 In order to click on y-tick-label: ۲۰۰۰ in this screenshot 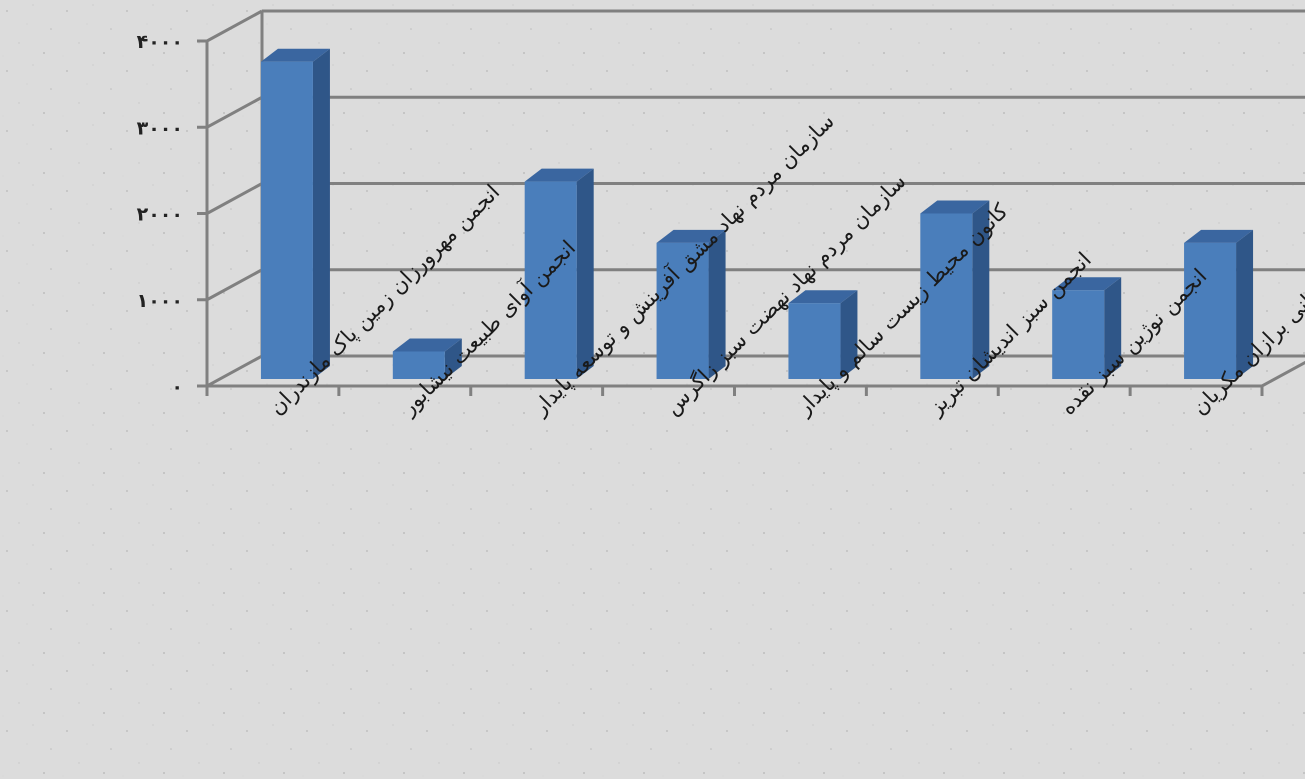, I will do `click(160, 215)`.